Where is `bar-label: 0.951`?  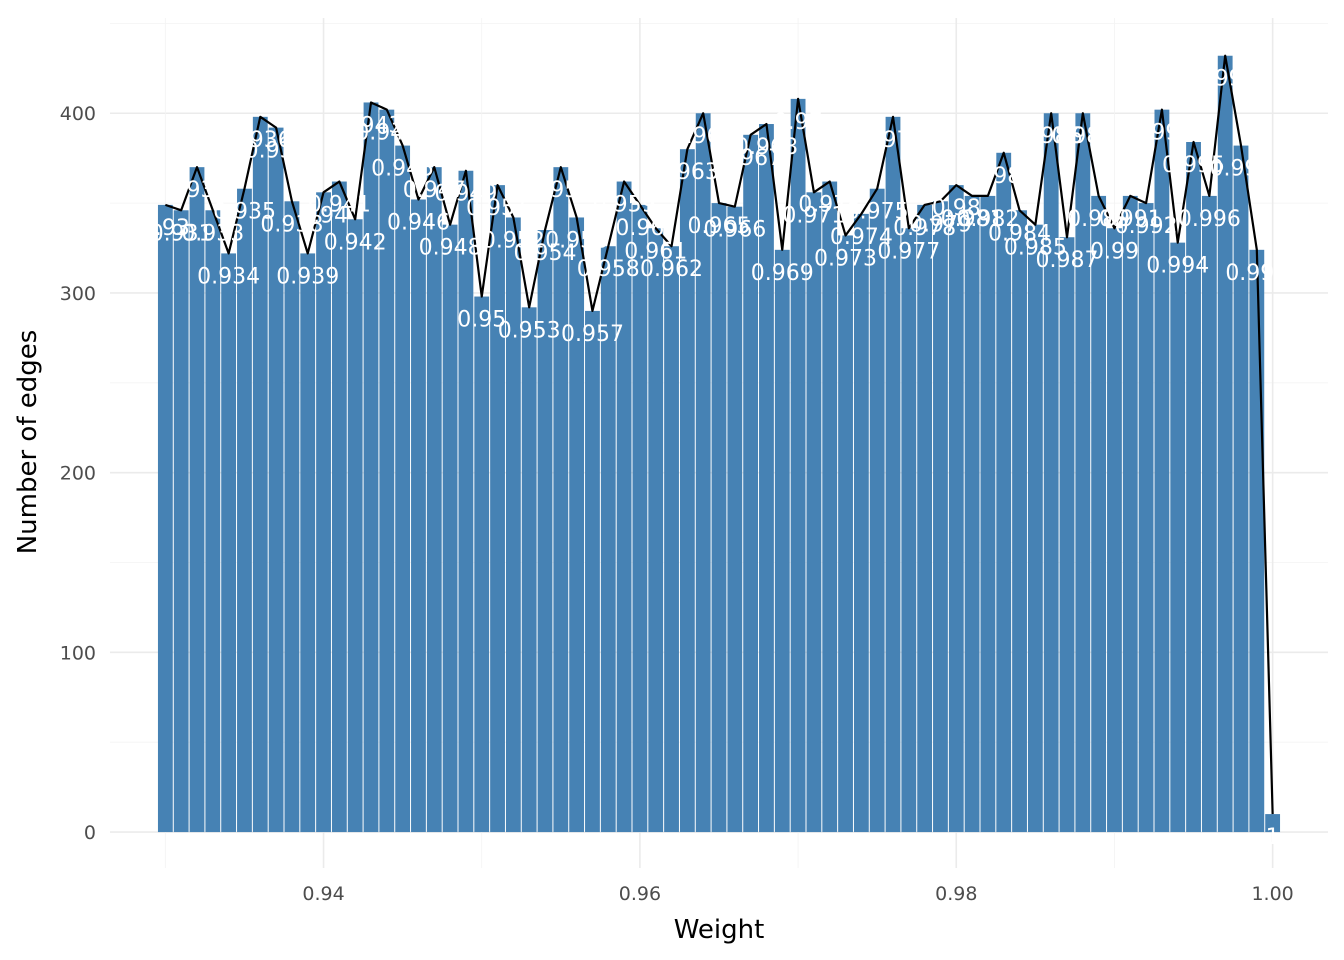 bar-label: 0.951 is located at coordinates (497, 208).